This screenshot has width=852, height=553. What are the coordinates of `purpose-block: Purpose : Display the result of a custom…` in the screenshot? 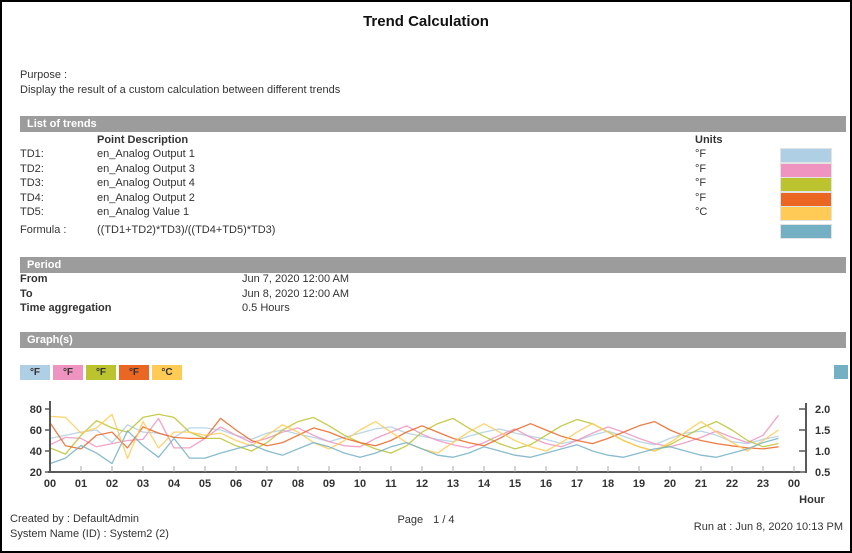 It's located at (180, 83).